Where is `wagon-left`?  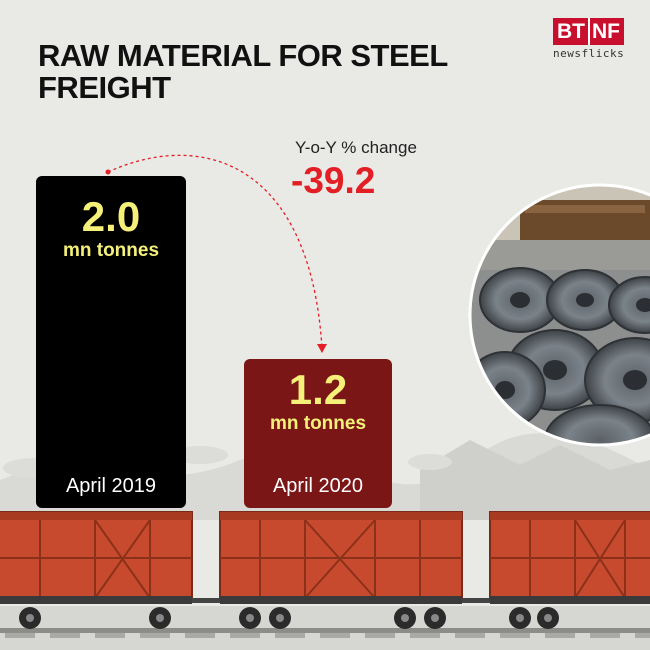
wagon-left is located at coordinates (96, 570).